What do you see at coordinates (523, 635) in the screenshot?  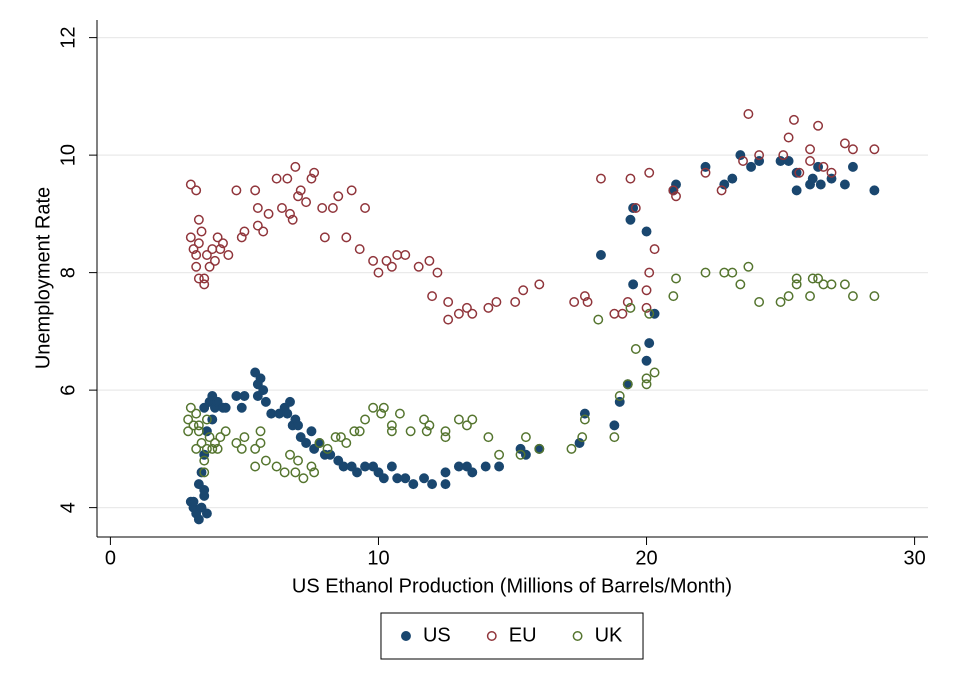 I see `legend-label: EU` at bounding box center [523, 635].